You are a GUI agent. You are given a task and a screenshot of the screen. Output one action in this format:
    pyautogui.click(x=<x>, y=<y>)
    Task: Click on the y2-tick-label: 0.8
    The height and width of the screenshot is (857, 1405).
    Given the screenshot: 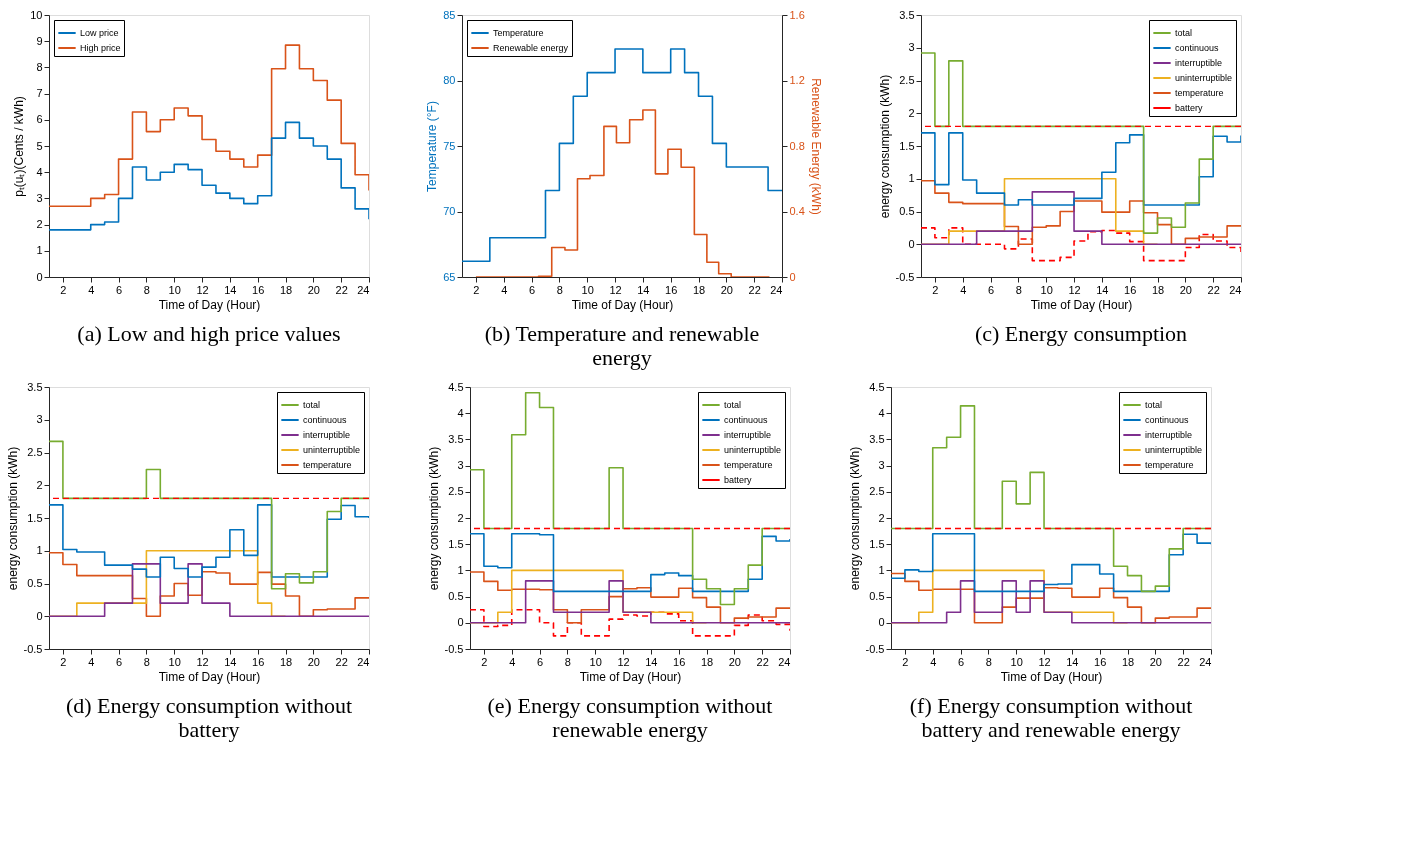 What is the action you would take?
    pyautogui.click(x=797, y=145)
    